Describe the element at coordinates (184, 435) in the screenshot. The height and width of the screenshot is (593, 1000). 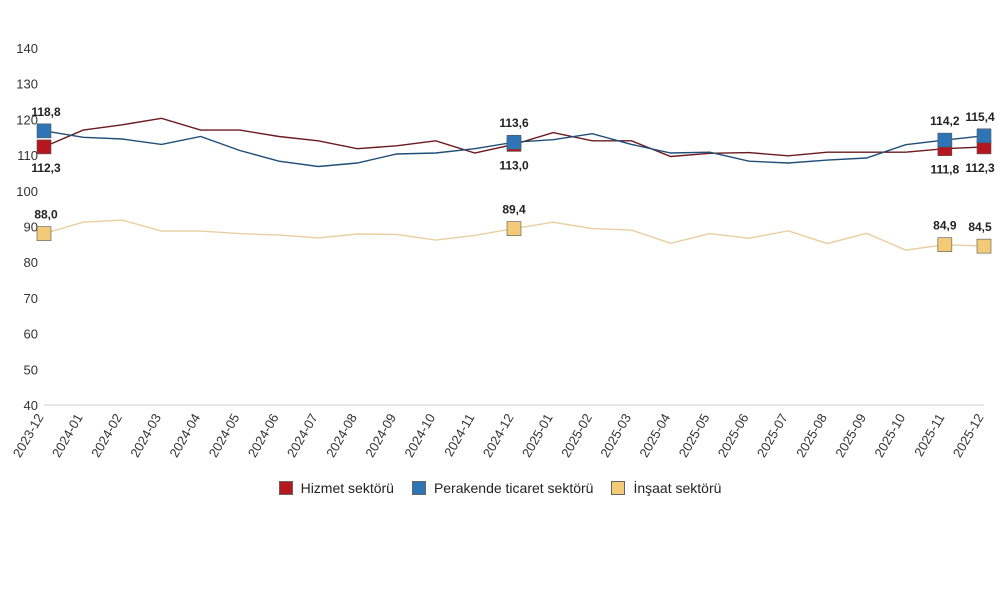
I see `x-tick-label: 2024-04` at that location.